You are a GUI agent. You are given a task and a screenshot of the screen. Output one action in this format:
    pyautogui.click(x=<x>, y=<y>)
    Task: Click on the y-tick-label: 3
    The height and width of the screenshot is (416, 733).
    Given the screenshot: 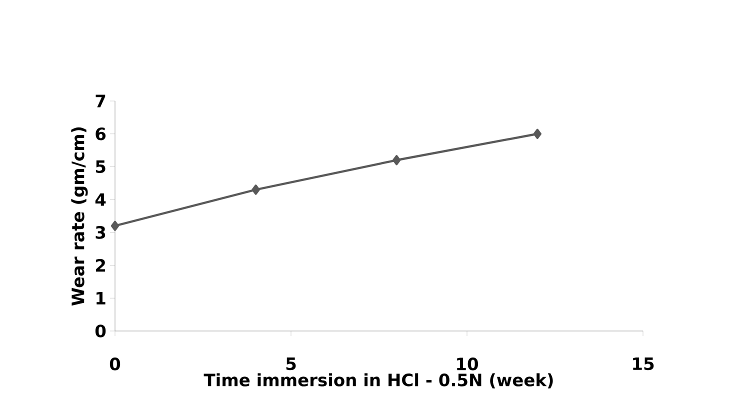 What is the action you would take?
    pyautogui.click(x=101, y=232)
    